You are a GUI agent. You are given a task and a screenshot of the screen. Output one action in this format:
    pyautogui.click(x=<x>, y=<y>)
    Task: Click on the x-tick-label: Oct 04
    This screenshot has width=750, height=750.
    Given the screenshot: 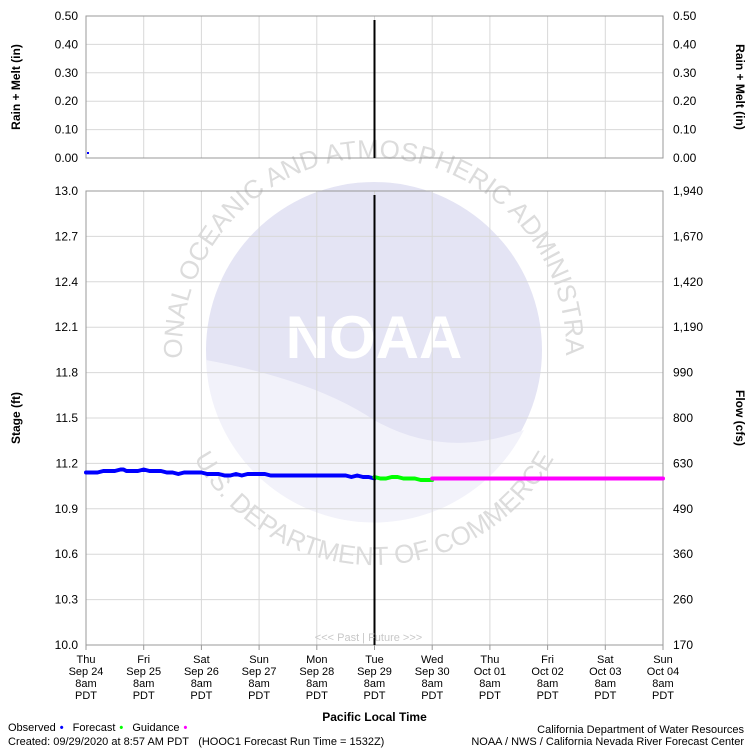 What is the action you would take?
    pyautogui.click(x=663, y=672)
    